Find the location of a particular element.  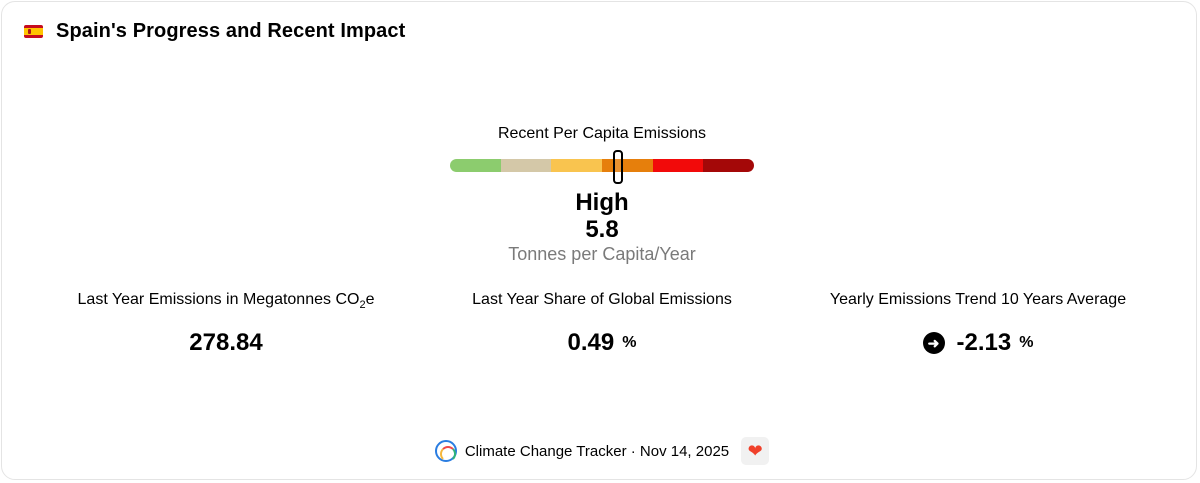

card-header: Spain's Progress and Recent Impact is located at coordinates (214, 31).